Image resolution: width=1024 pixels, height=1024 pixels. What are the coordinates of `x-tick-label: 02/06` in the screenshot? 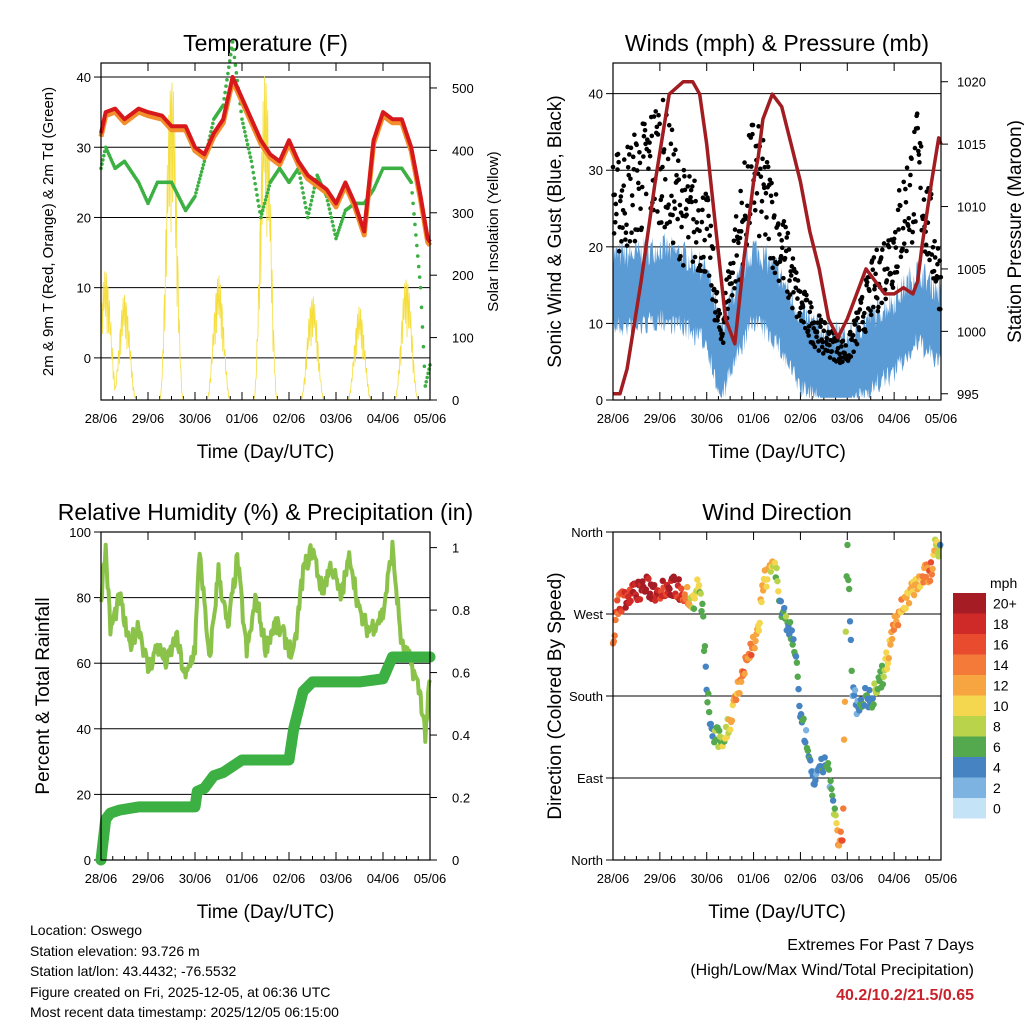 It's located at (289, 878).